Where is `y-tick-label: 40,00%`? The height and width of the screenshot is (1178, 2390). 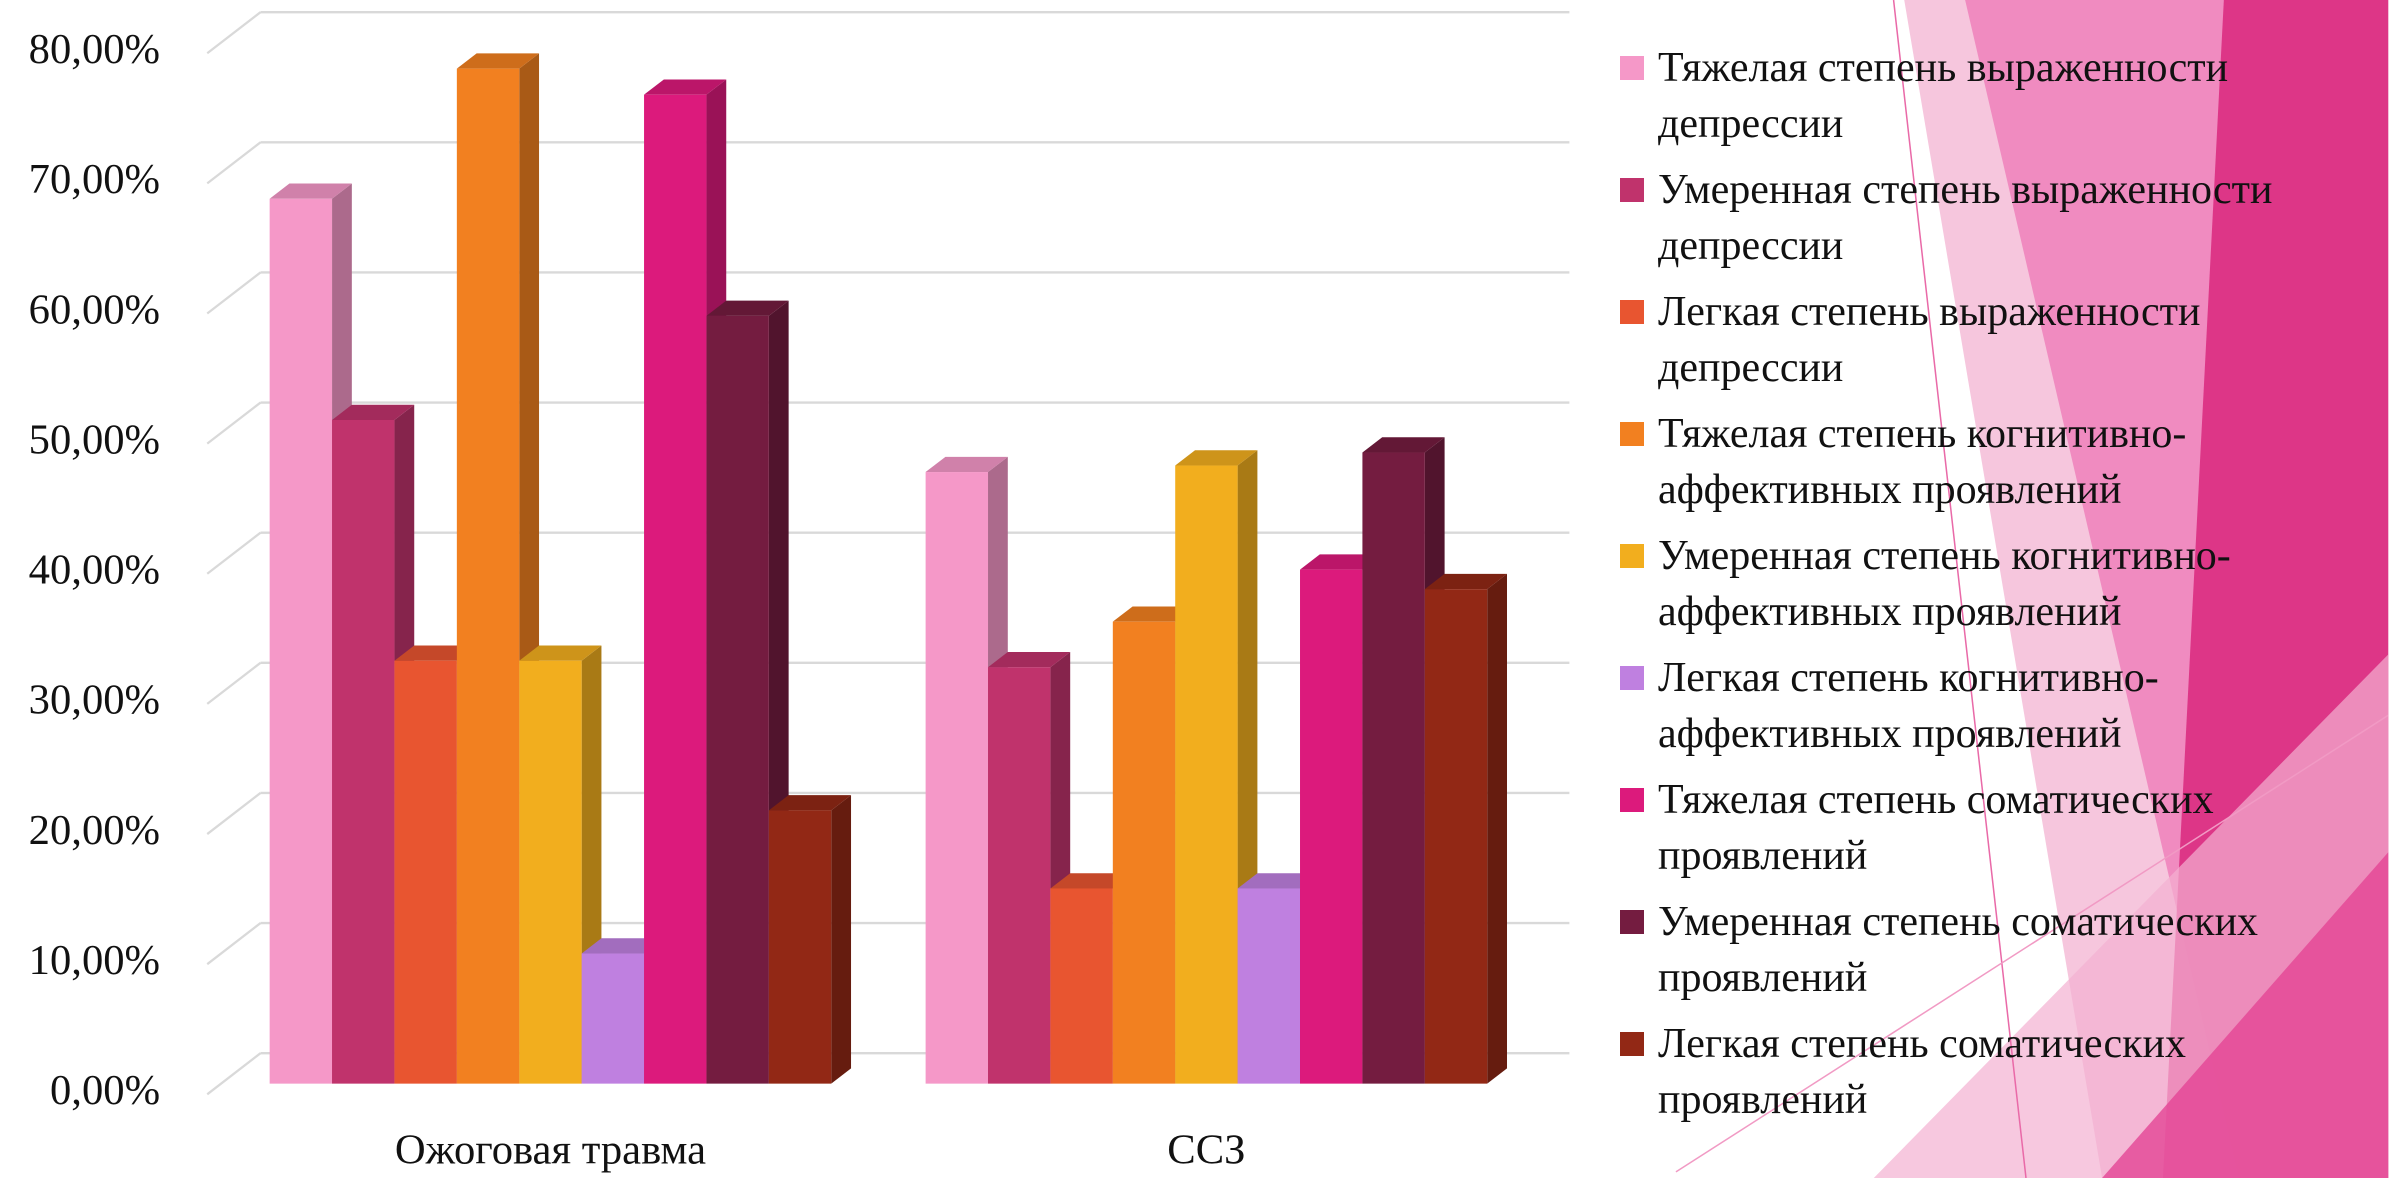
y-tick-label: 40,00% is located at coordinates (94, 570).